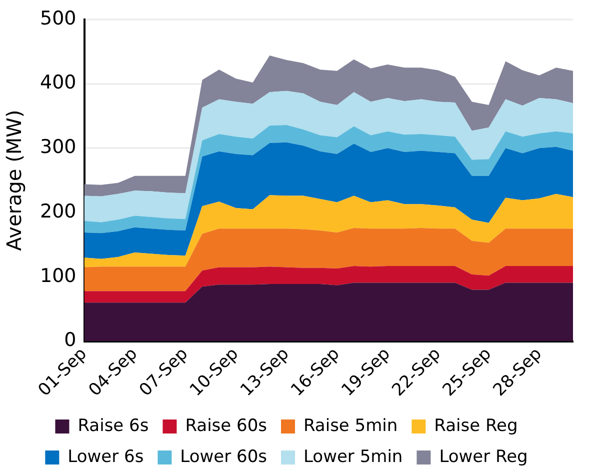  Describe the element at coordinates (350, 426) in the screenshot. I see `legend-label: Raise 5min` at that location.